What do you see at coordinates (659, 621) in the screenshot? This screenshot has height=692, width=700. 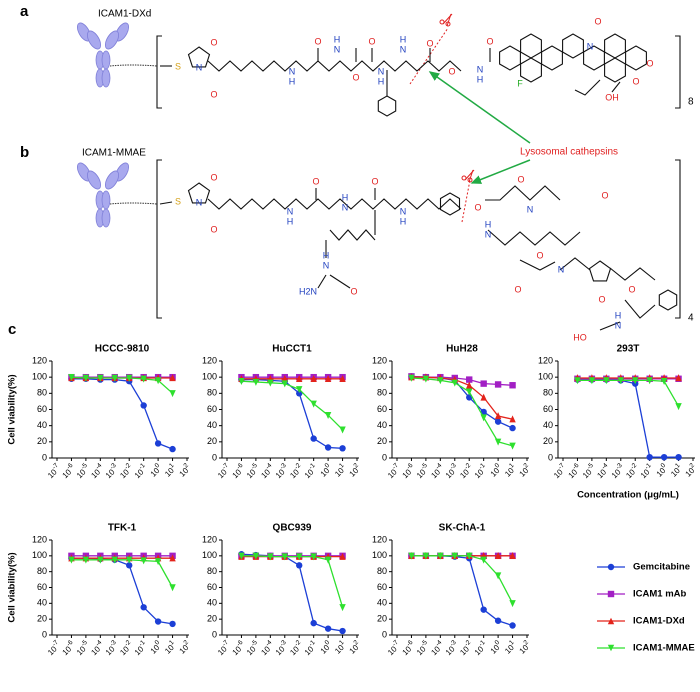 I see `legend-label: ICAM1-DXd` at bounding box center [659, 621].